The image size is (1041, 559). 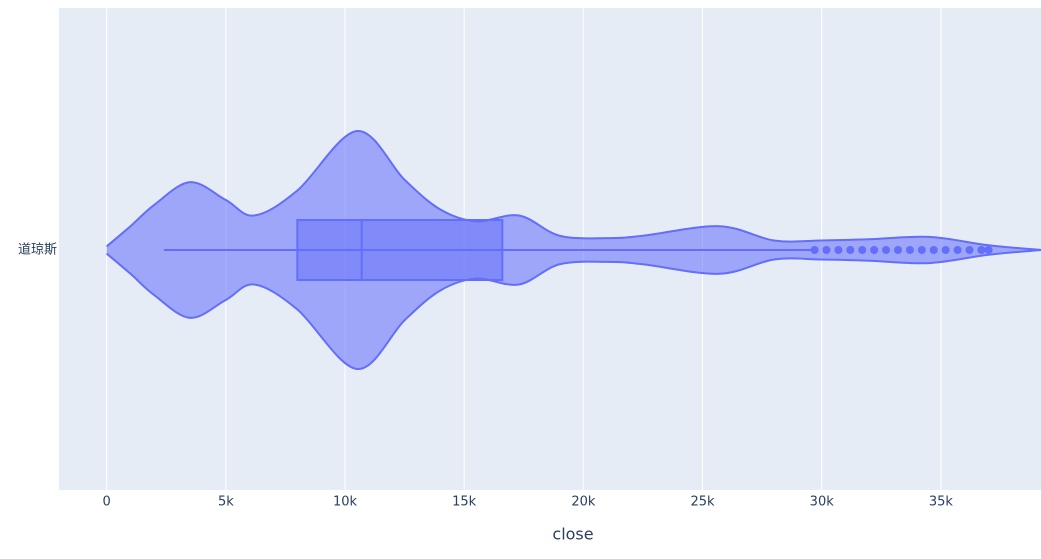 I want to click on x-tick-label: 0, so click(x=107, y=502).